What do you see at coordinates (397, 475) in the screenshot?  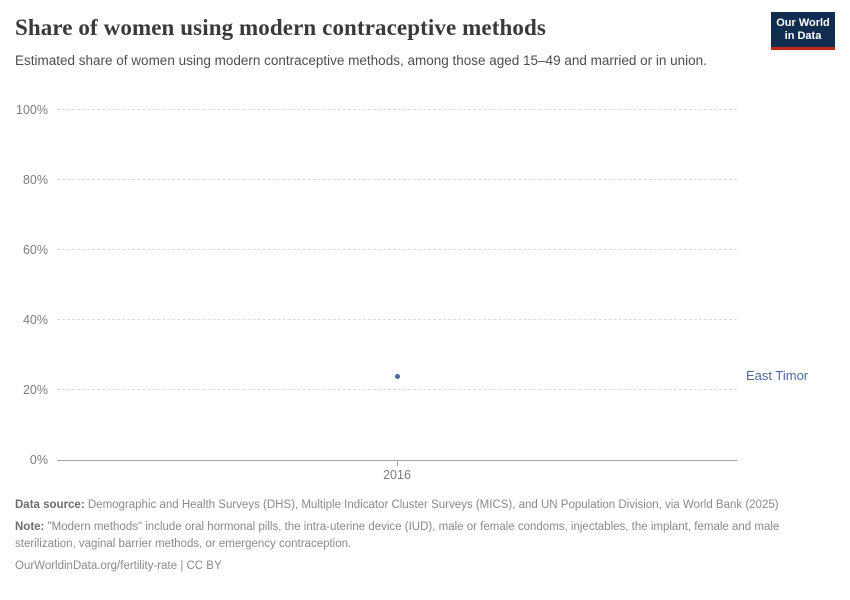 I see `x-axis-tick-label: 2016` at bounding box center [397, 475].